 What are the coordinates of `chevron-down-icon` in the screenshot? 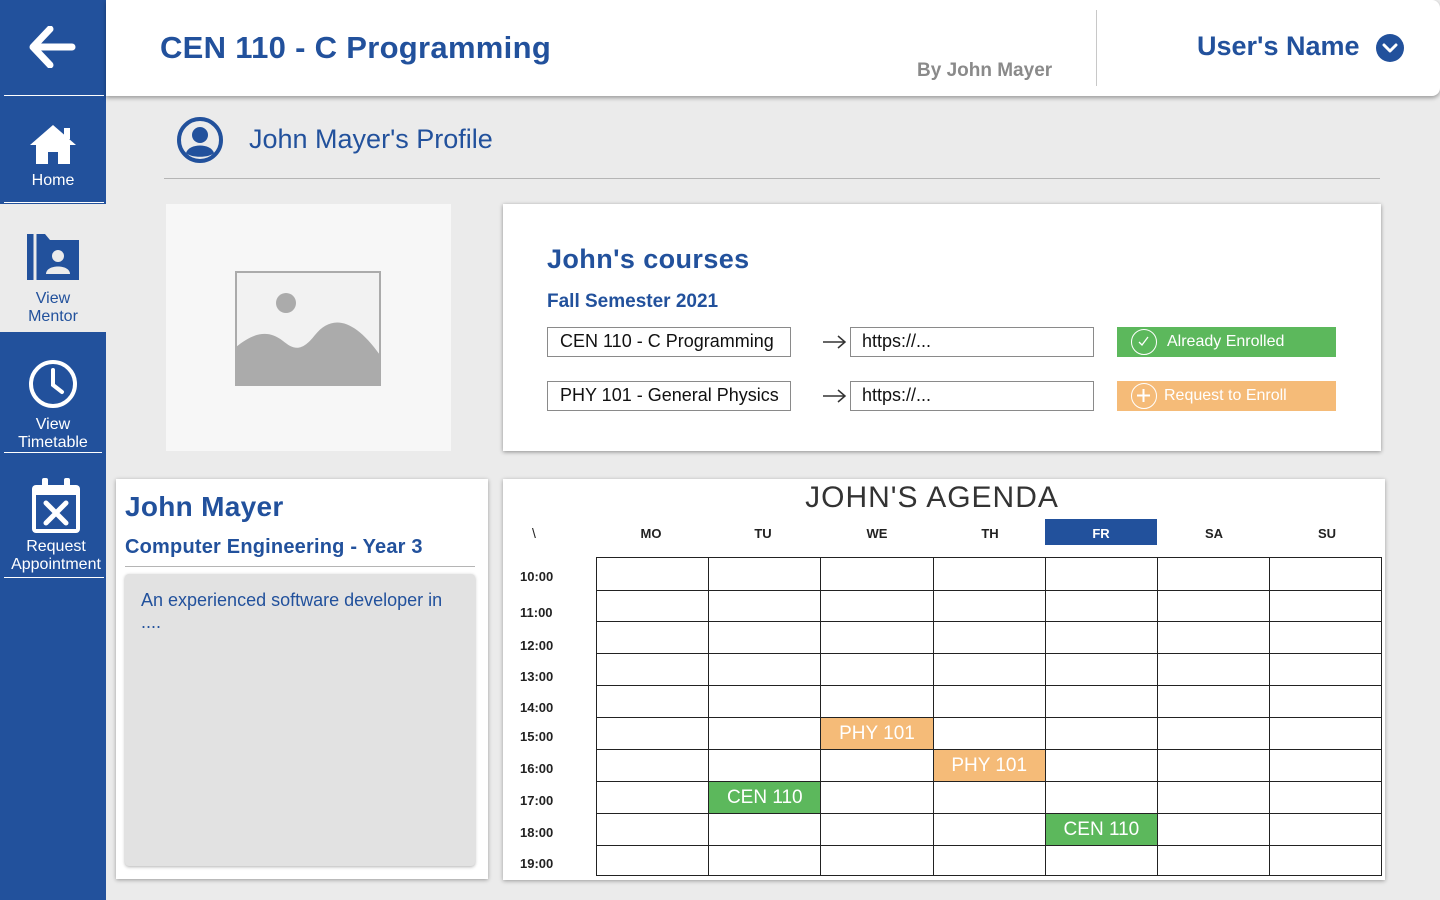 It's located at (1390, 48).